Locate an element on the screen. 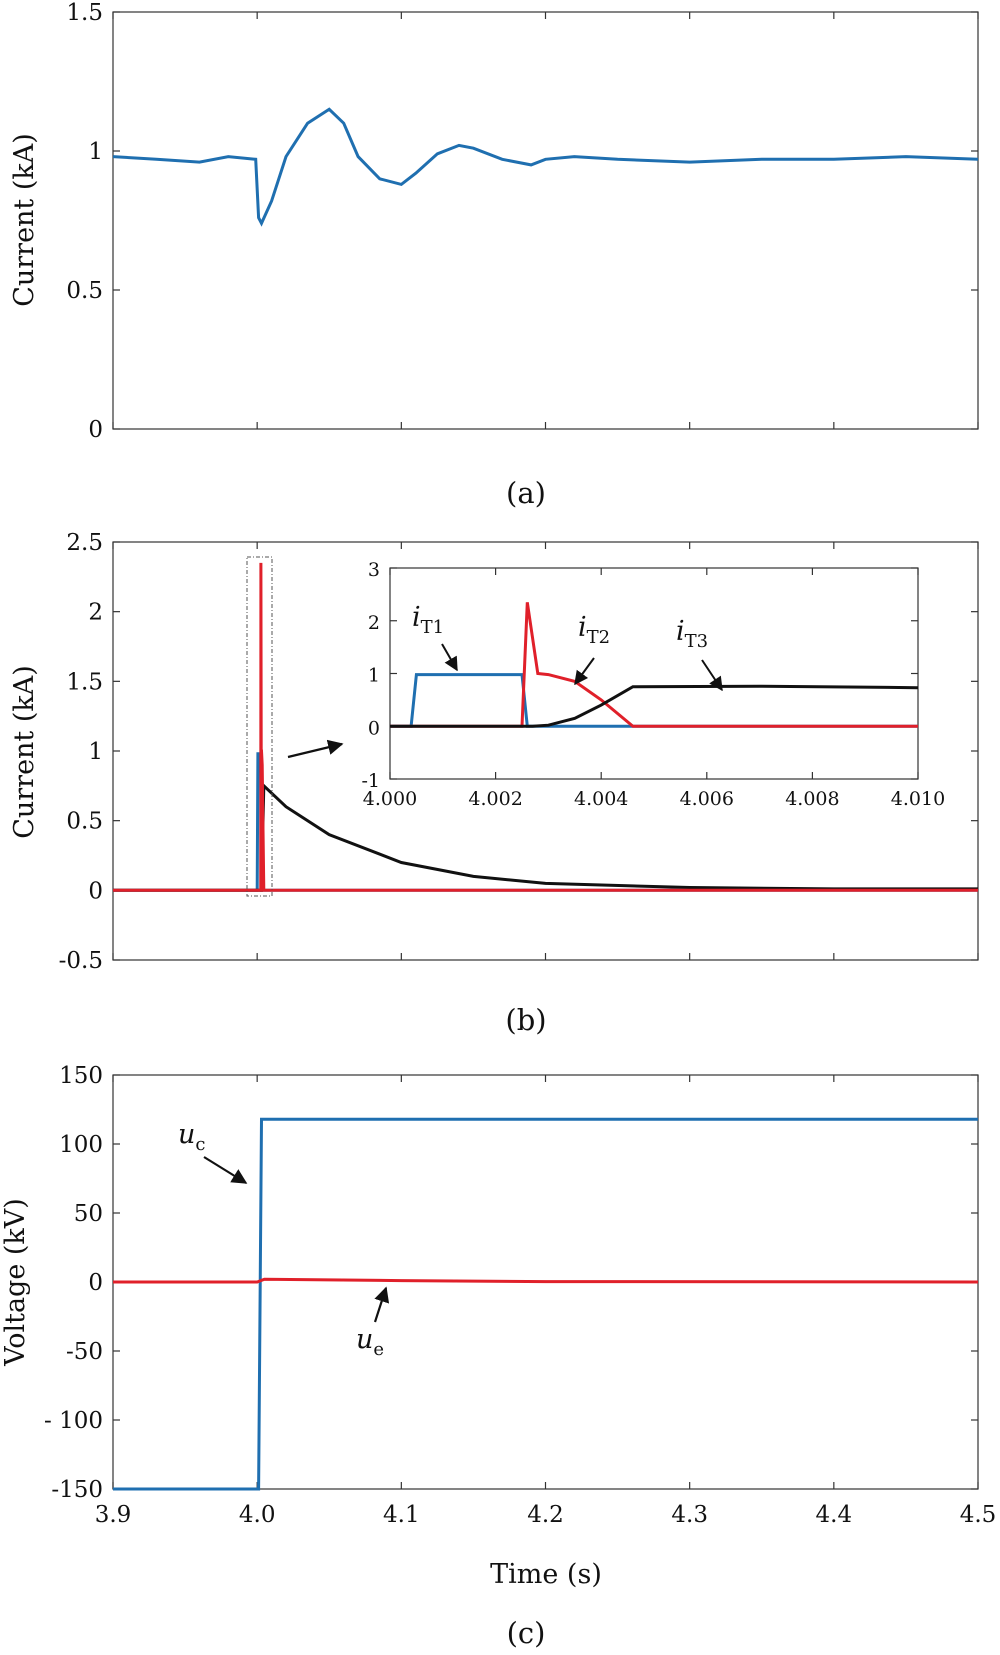  label-iT2: iT2 is located at coordinates (594, 630).